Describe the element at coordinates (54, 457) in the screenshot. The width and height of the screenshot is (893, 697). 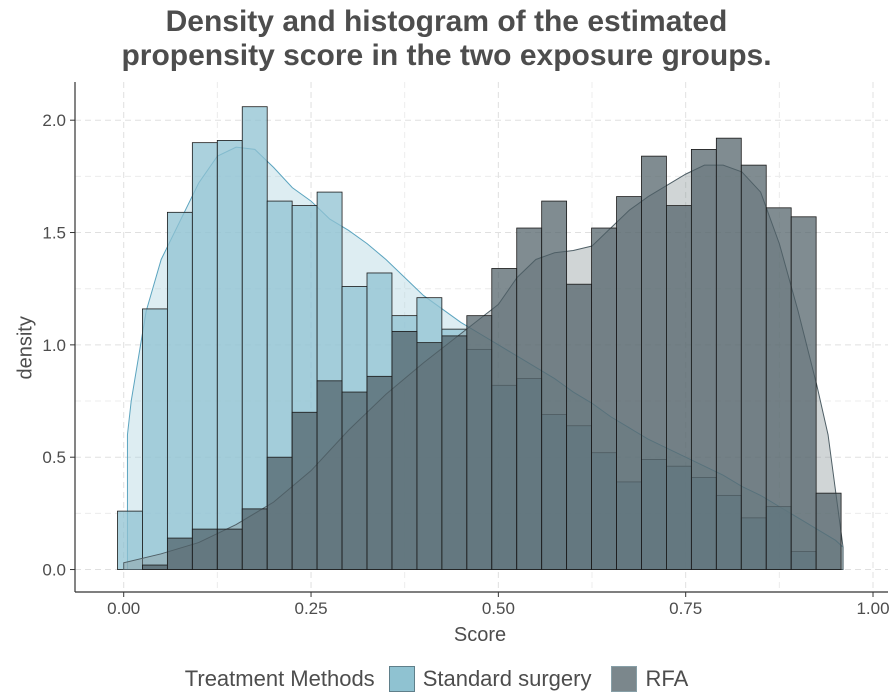
I see `y-tick-label: 0.5` at that location.